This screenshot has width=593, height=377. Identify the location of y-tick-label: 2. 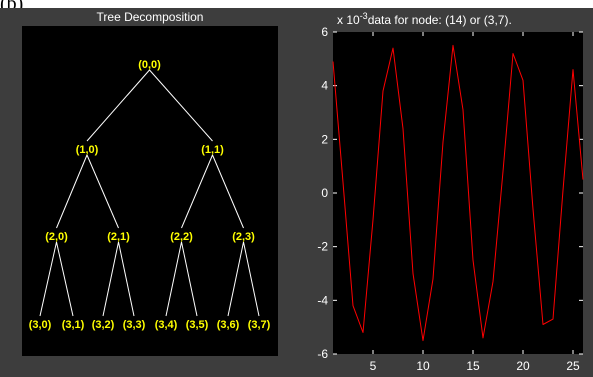
(324, 139).